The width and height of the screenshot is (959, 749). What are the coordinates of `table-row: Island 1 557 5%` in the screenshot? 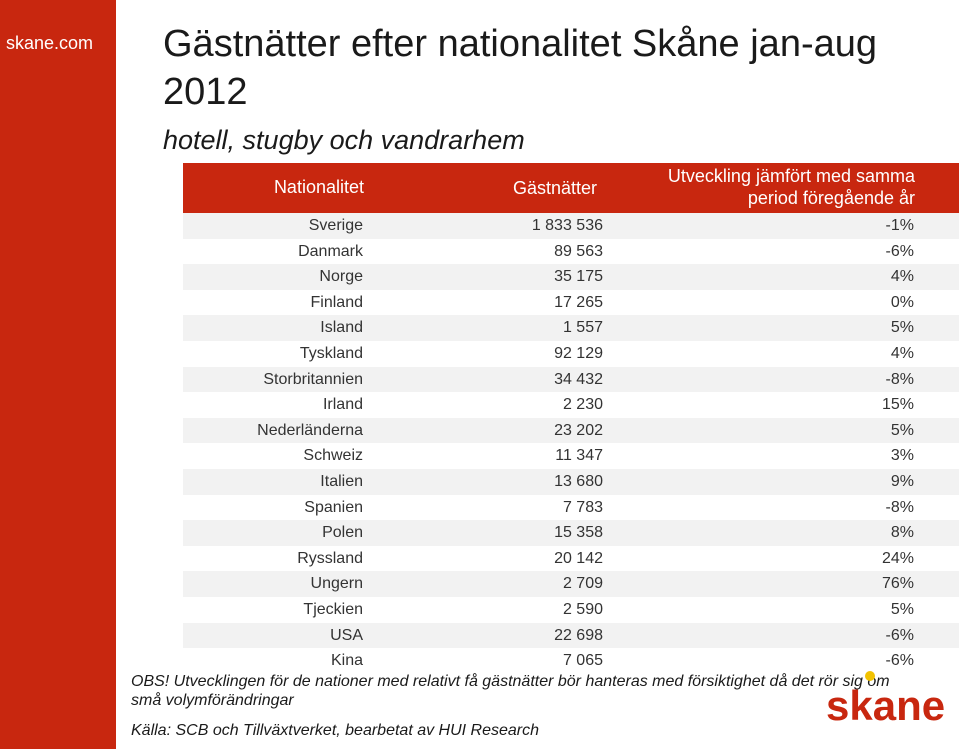 It's located at (571, 328).